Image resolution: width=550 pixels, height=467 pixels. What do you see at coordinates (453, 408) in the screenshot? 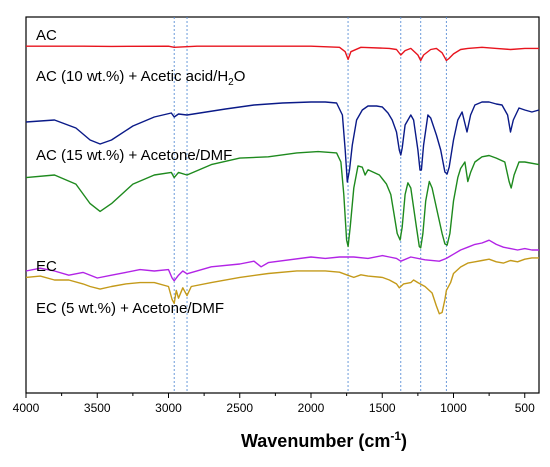
I see `x-tick-label-6: 1000` at bounding box center [453, 408].